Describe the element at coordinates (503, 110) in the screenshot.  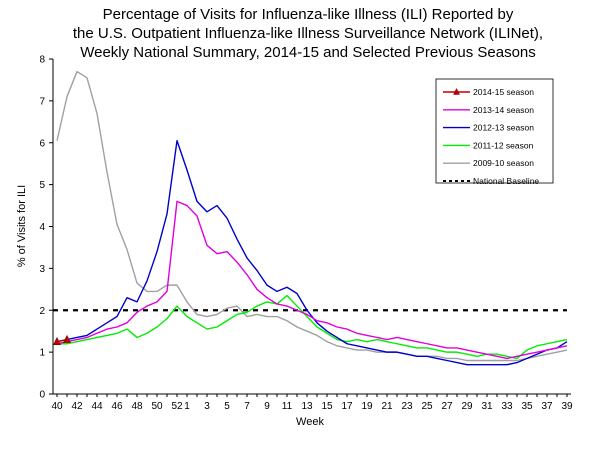
I see `legend-label-2013-14-season: 2013-14 season` at that location.